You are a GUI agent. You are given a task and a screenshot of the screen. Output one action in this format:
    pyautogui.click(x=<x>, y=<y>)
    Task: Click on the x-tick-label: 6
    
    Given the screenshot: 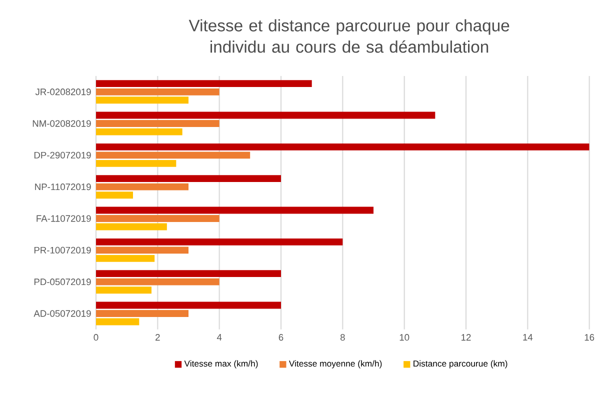 What is the action you would take?
    pyautogui.click(x=281, y=337)
    